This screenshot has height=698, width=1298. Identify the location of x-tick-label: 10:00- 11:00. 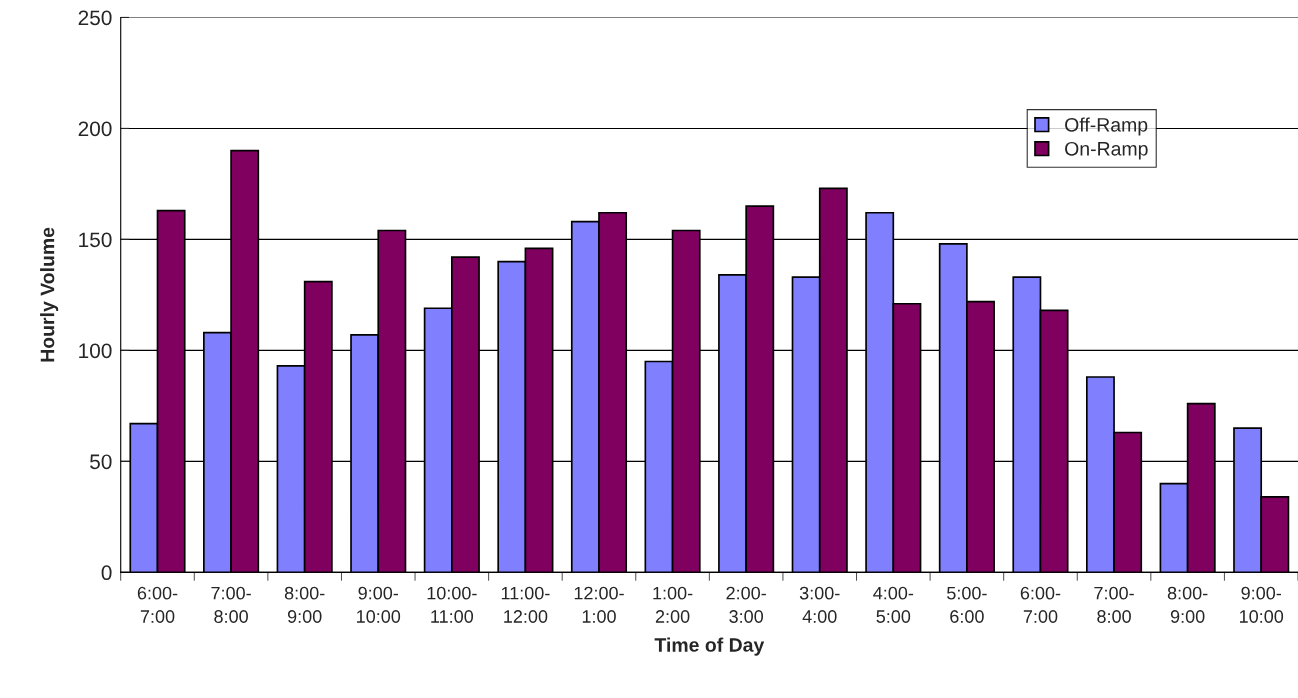
(452, 604).